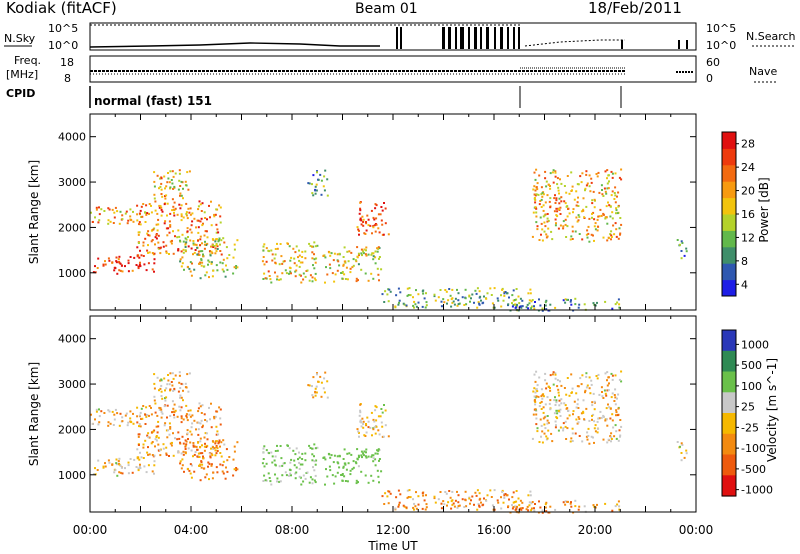  Describe the element at coordinates (729, 190) in the screenshot. I see `colorbar-segment` at that location.